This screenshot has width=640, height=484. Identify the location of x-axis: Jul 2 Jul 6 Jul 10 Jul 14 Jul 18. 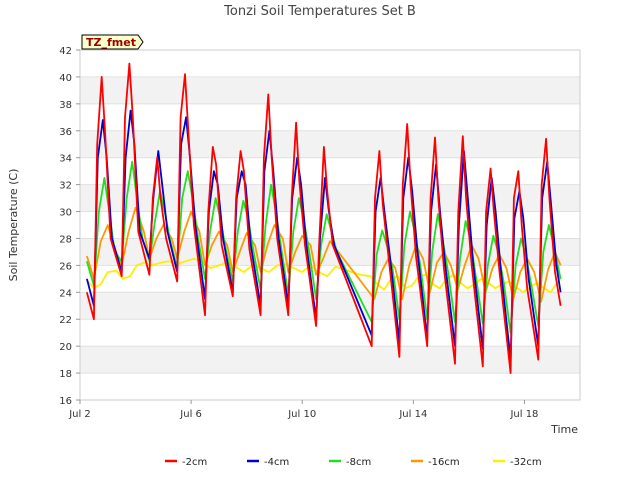
(303, 410).